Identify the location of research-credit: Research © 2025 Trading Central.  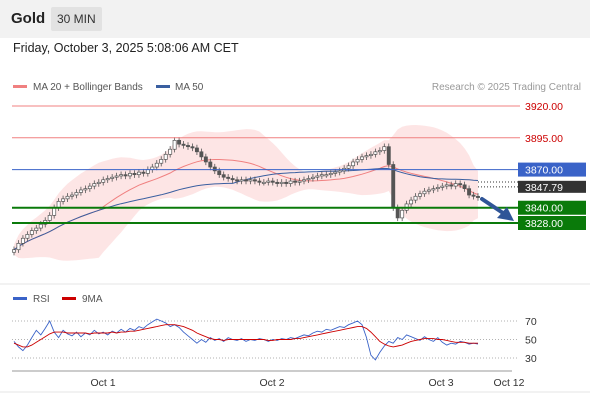
(506, 87).